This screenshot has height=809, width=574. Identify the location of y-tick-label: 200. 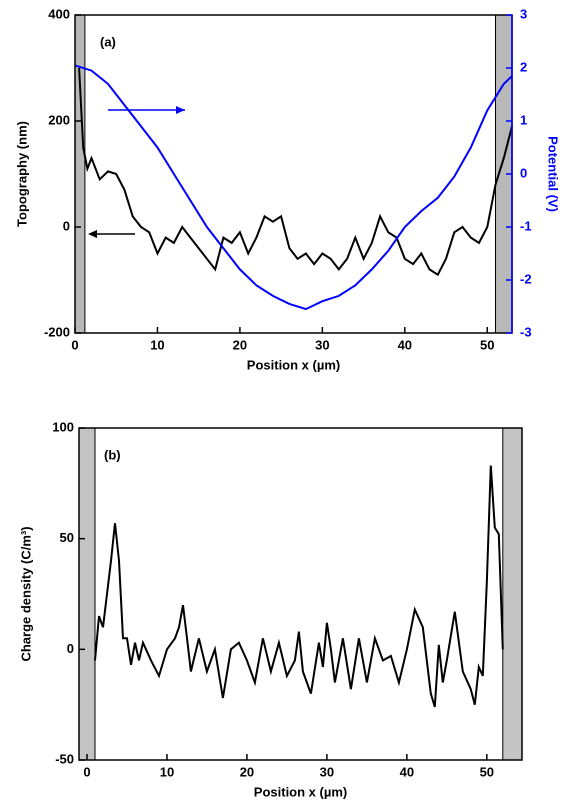
(59, 119).